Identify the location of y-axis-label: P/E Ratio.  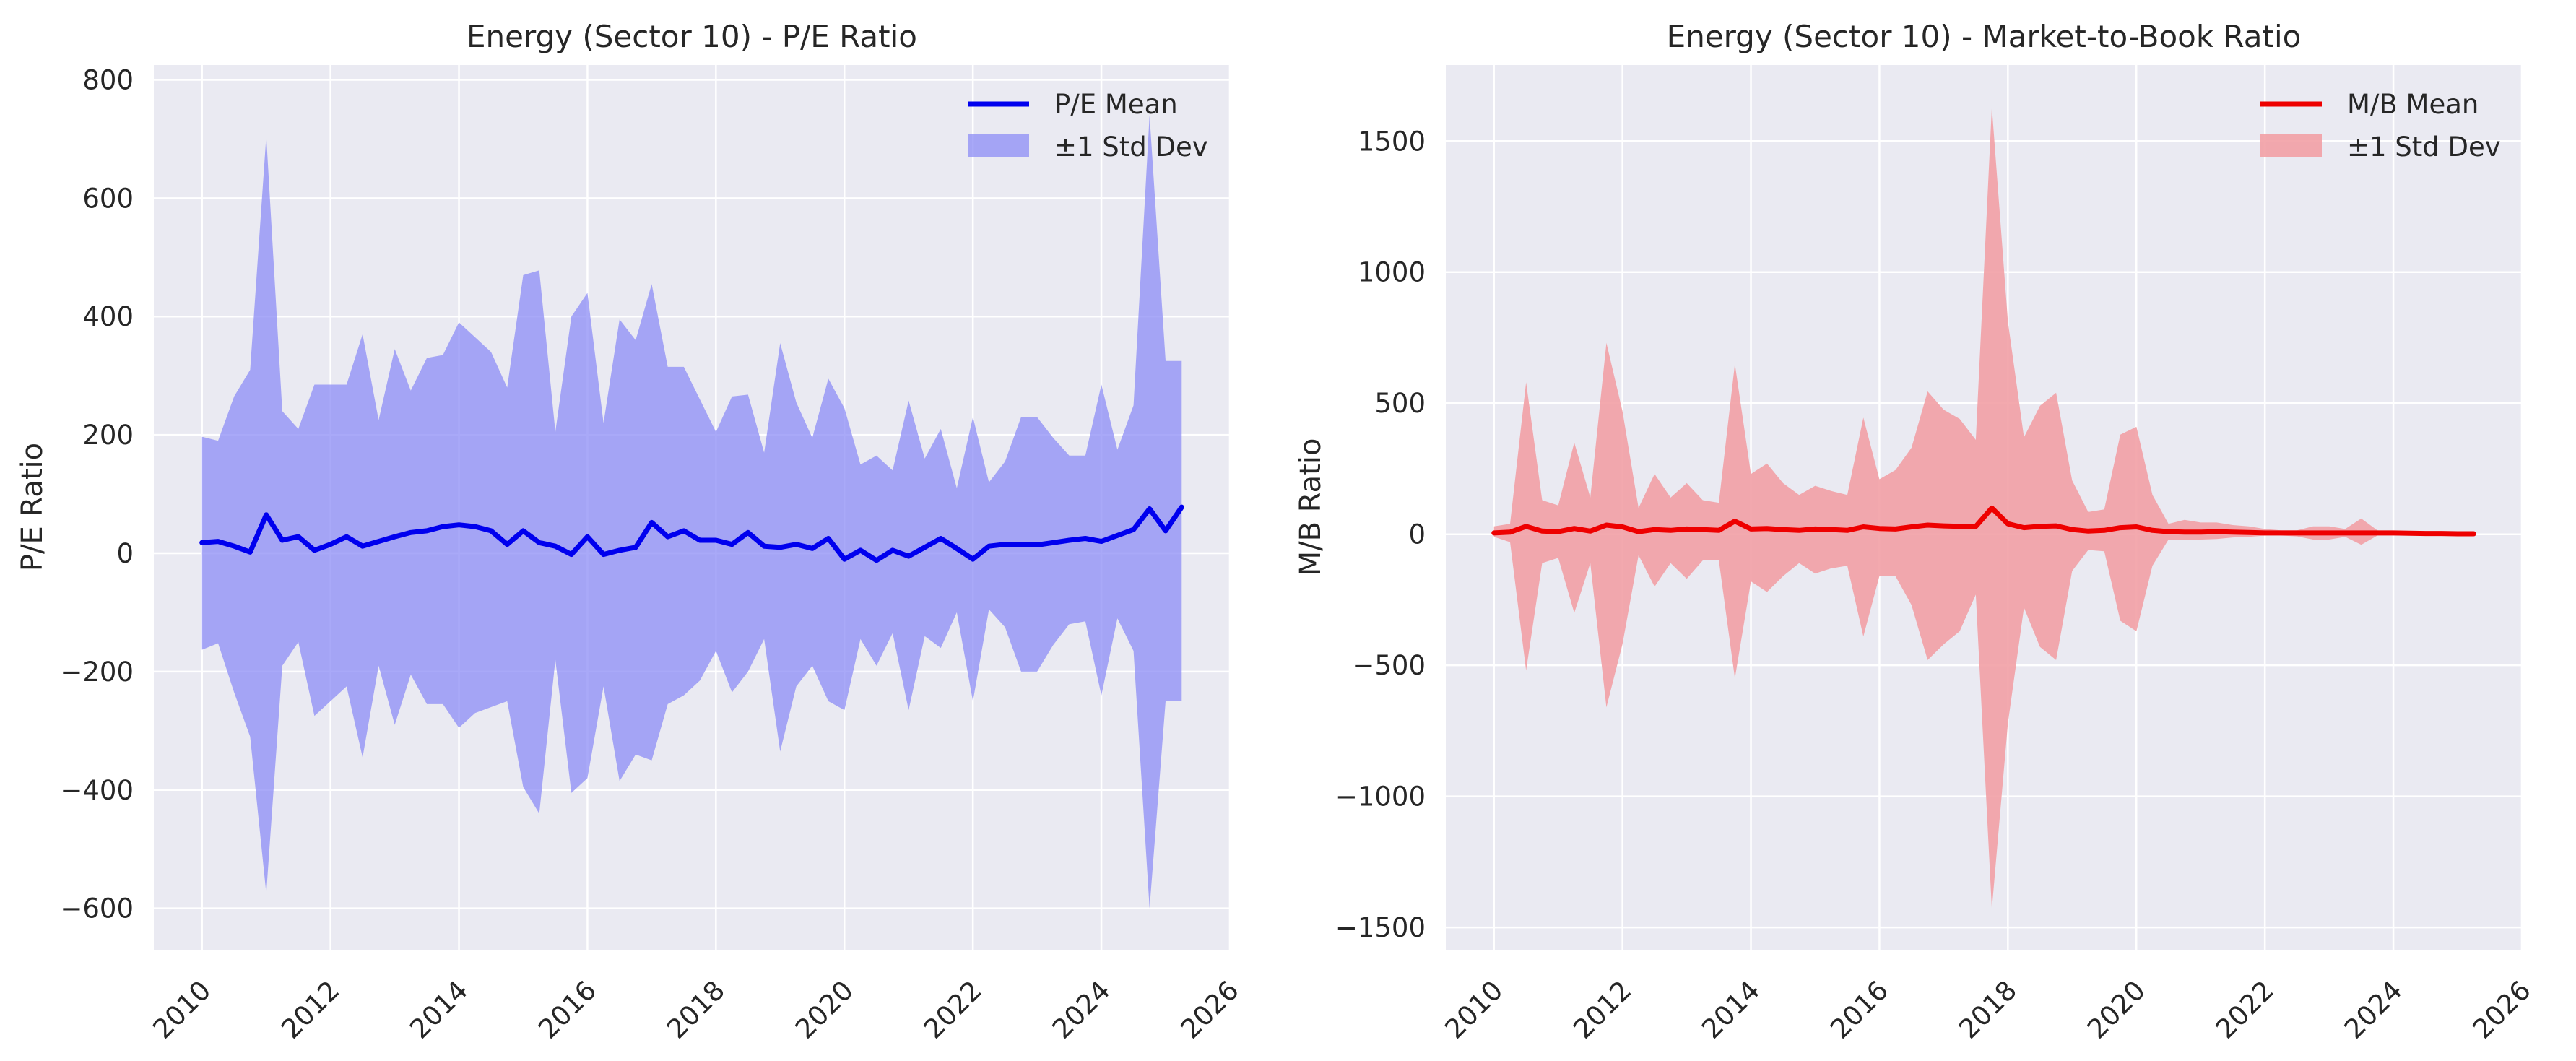
(32, 507).